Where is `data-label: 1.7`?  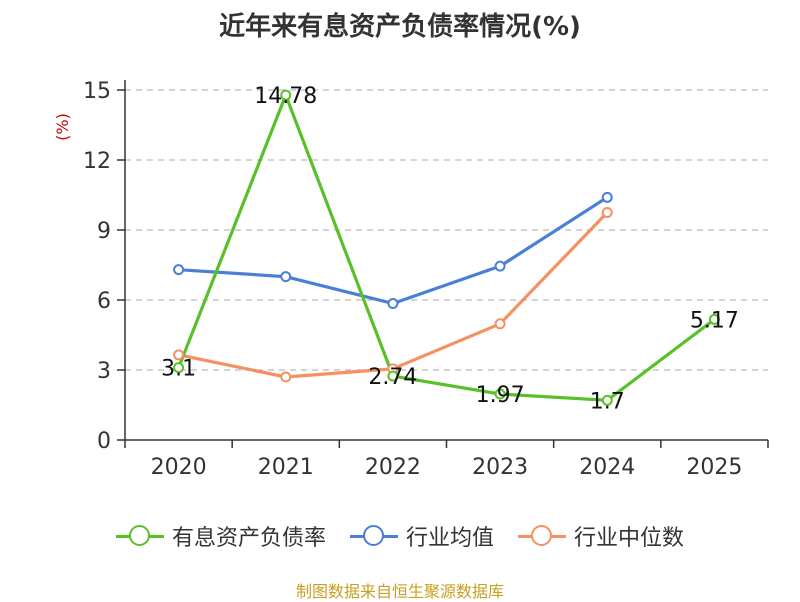 data-label: 1.7 is located at coordinates (607, 401).